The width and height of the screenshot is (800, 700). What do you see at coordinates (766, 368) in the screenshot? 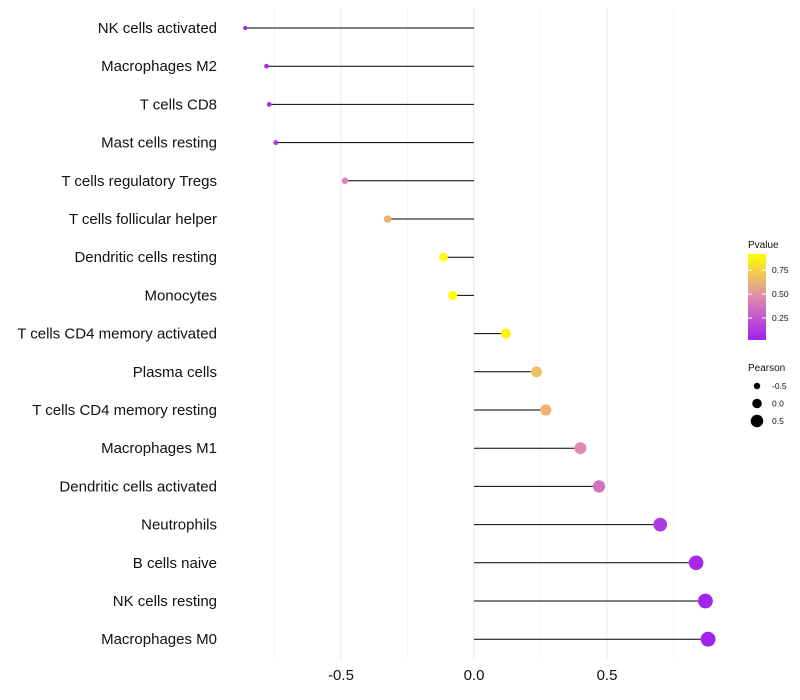
I see `legend-pearson-title: Pearson` at bounding box center [766, 368].